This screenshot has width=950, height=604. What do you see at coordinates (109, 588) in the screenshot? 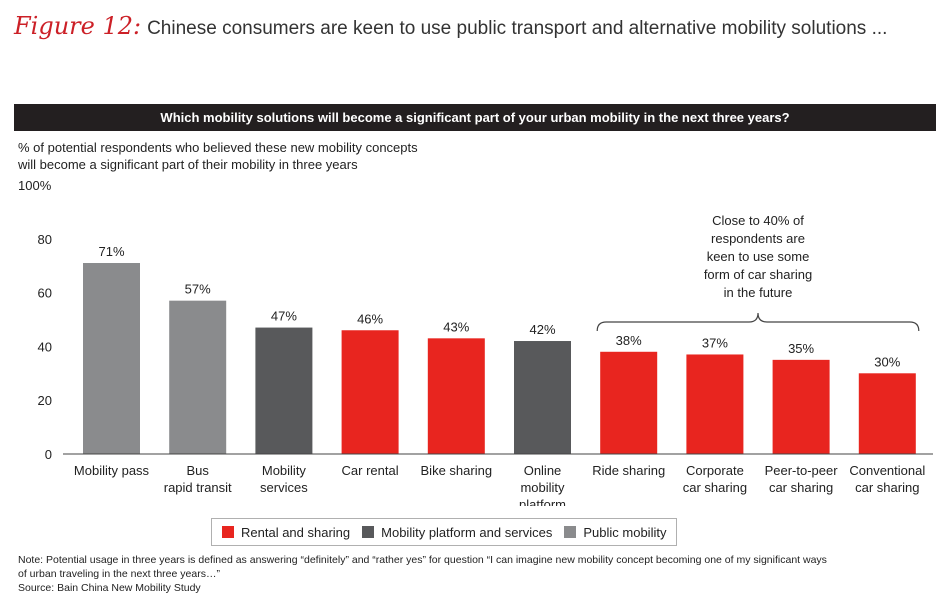
I see `source-line: Source: Bain China New Mobility Study` at bounding box center [109, 588].